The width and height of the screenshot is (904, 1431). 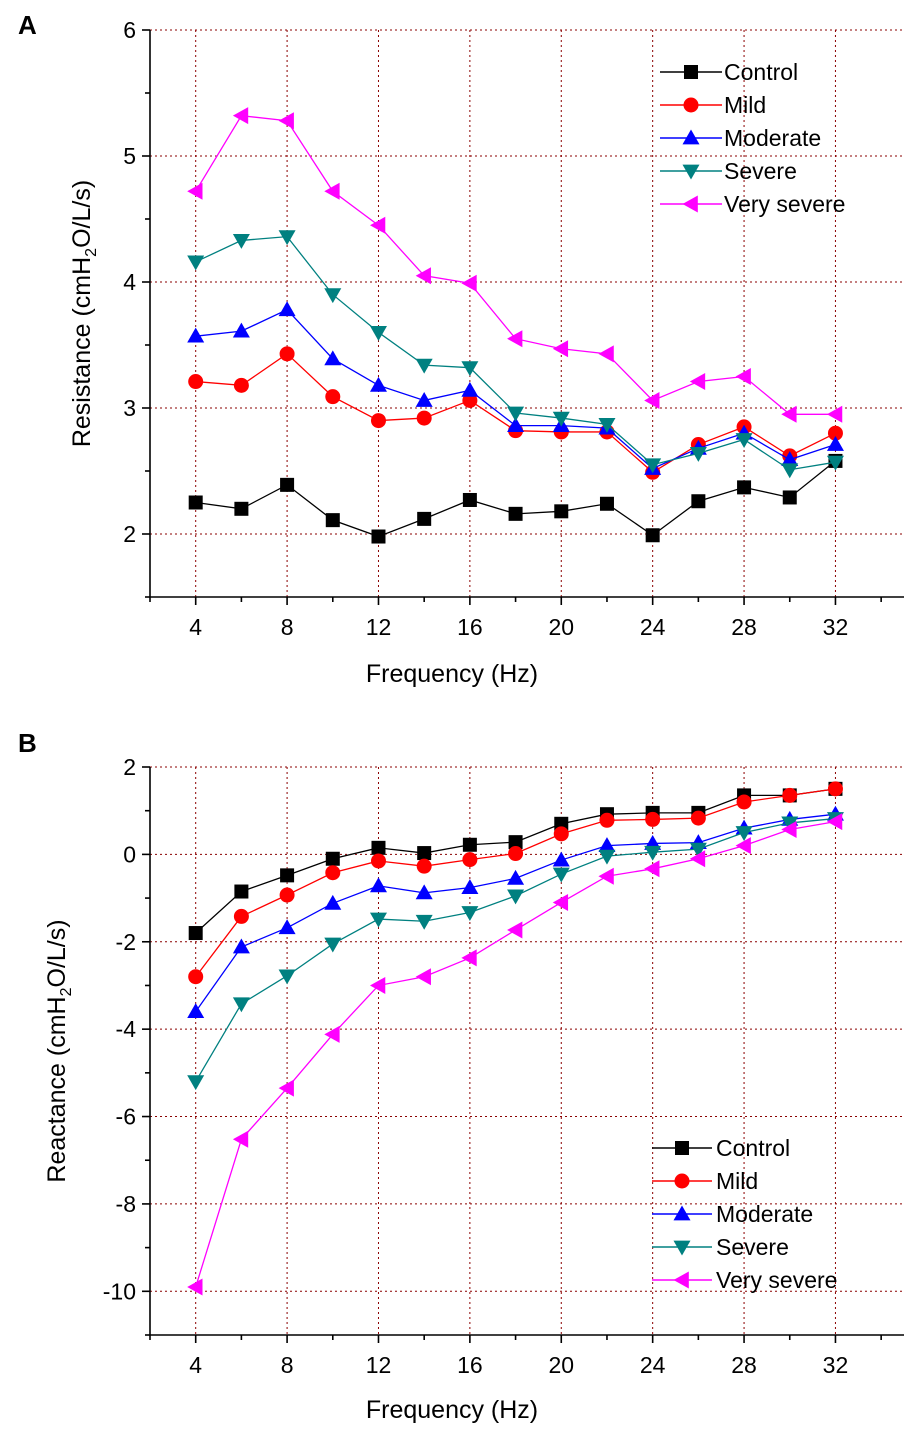 What do you see at coordinates (129, 408) in the screenshot?
I see `y-tick-label: 3` at bounding box center [129, 408].